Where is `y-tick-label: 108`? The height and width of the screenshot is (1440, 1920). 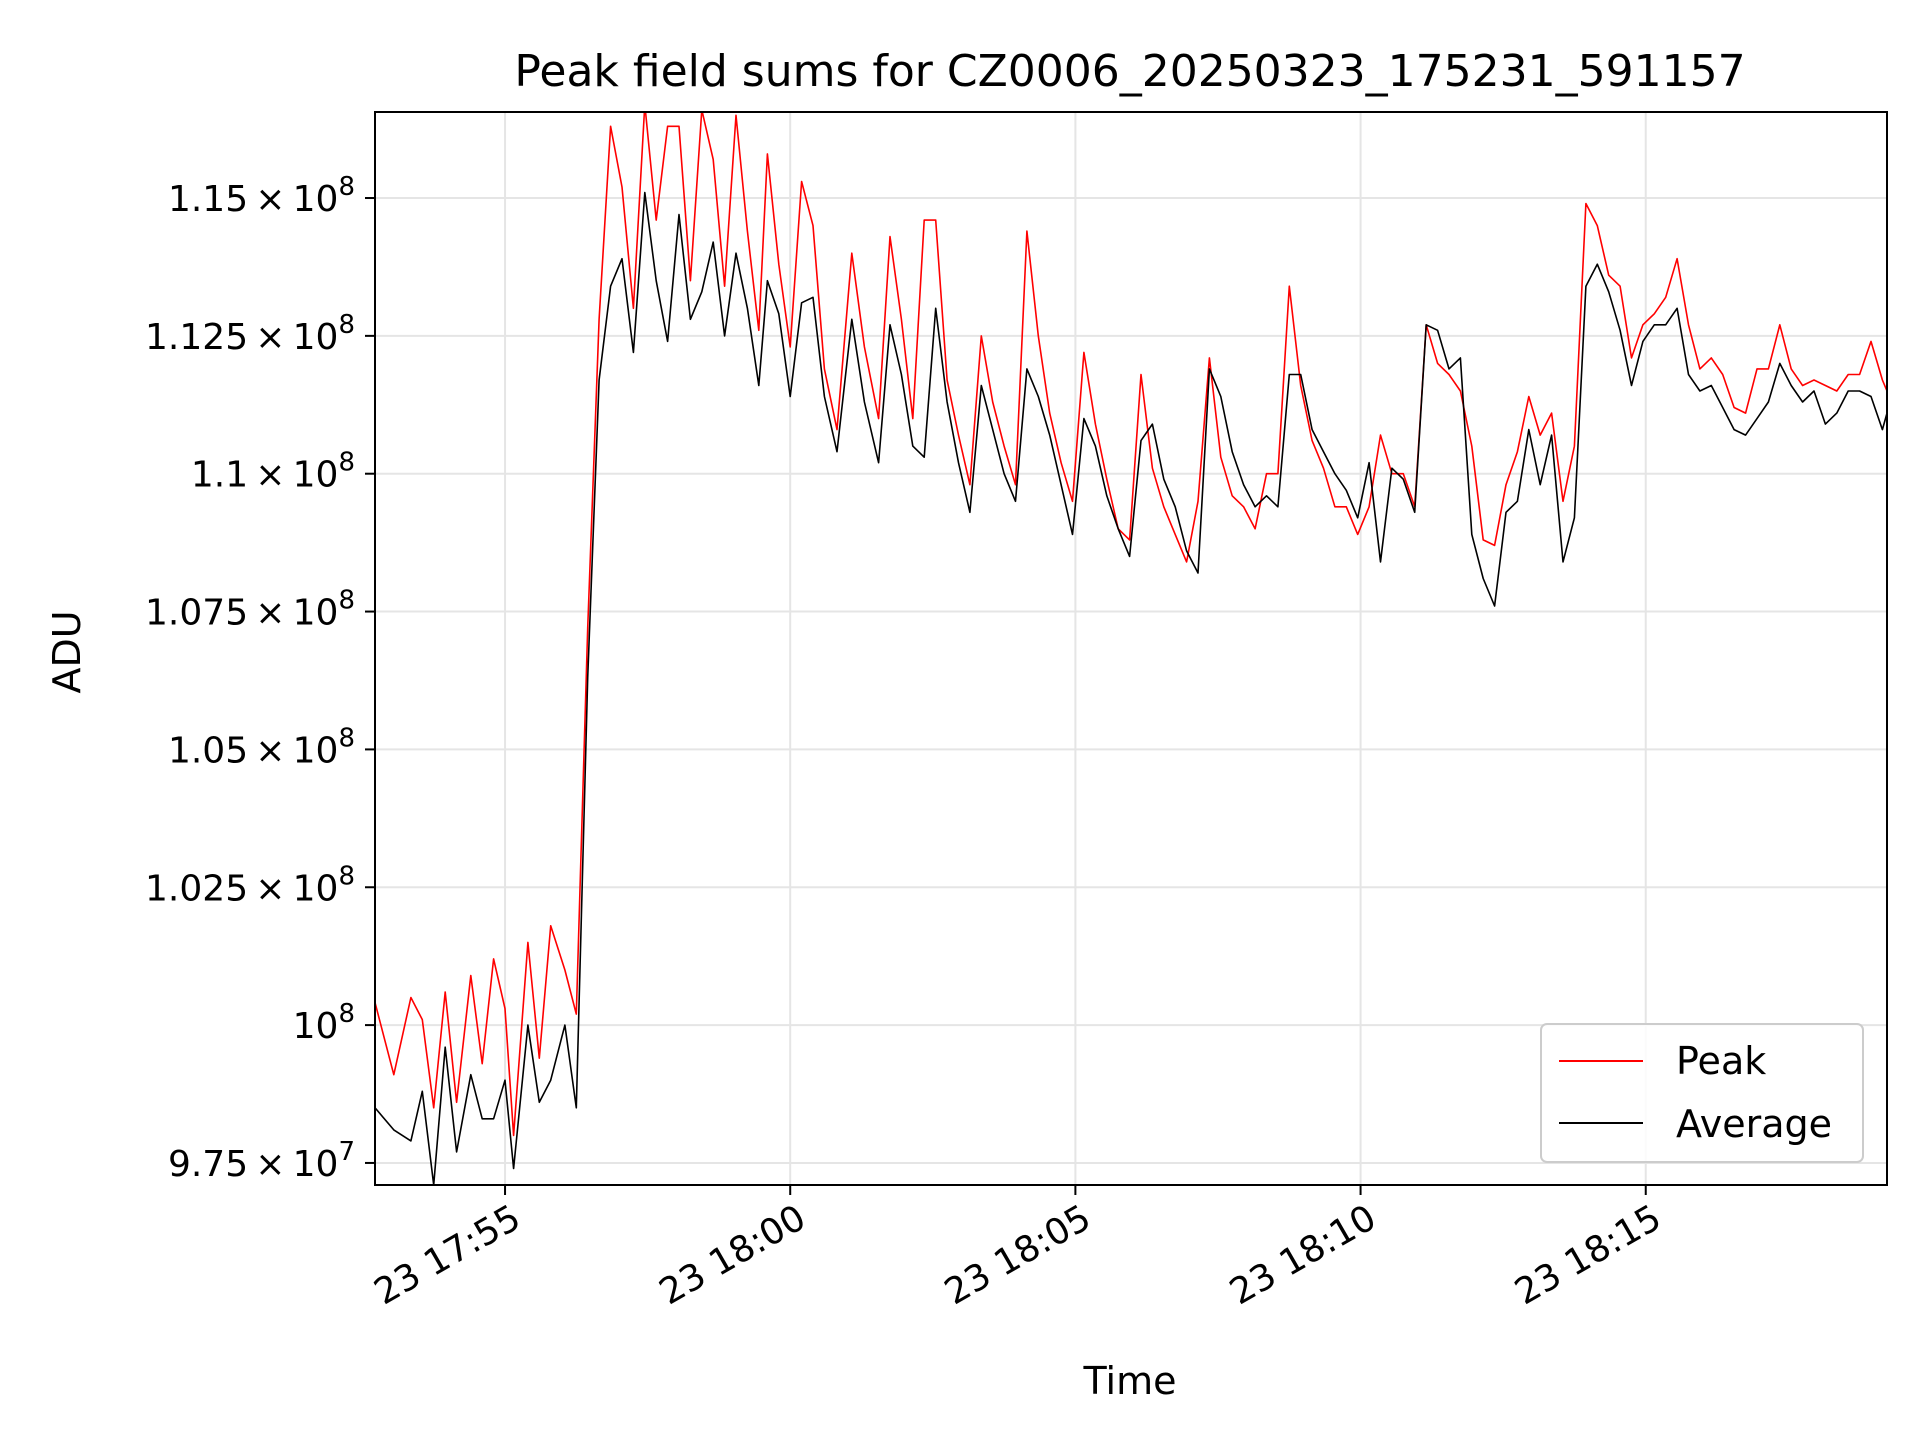
y-tick-label: 108 is located at coordinates (324, 1023).